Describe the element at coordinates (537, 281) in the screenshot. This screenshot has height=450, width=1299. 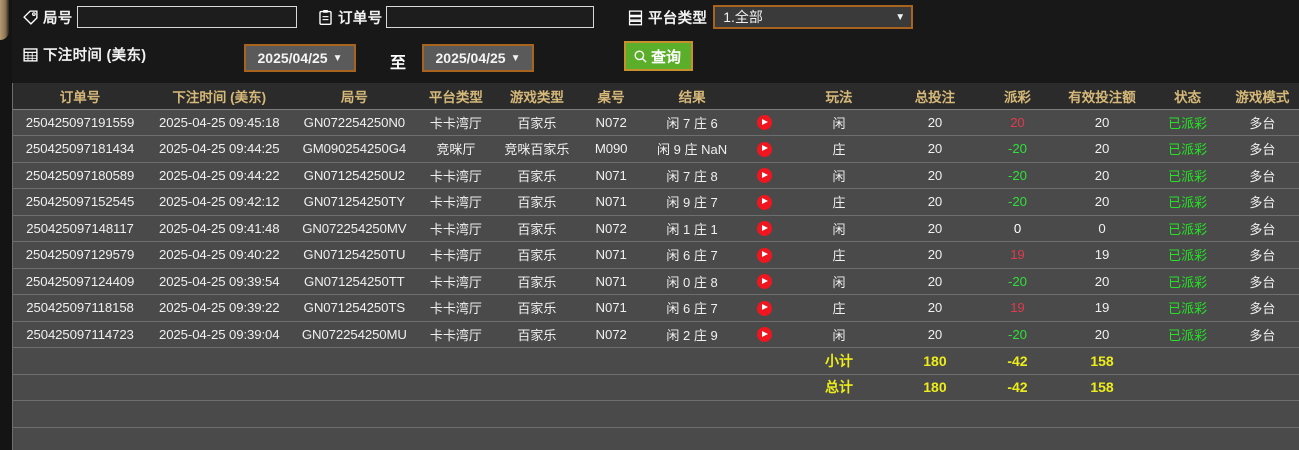
I see `cell-game-type: 百家乐` at that location.